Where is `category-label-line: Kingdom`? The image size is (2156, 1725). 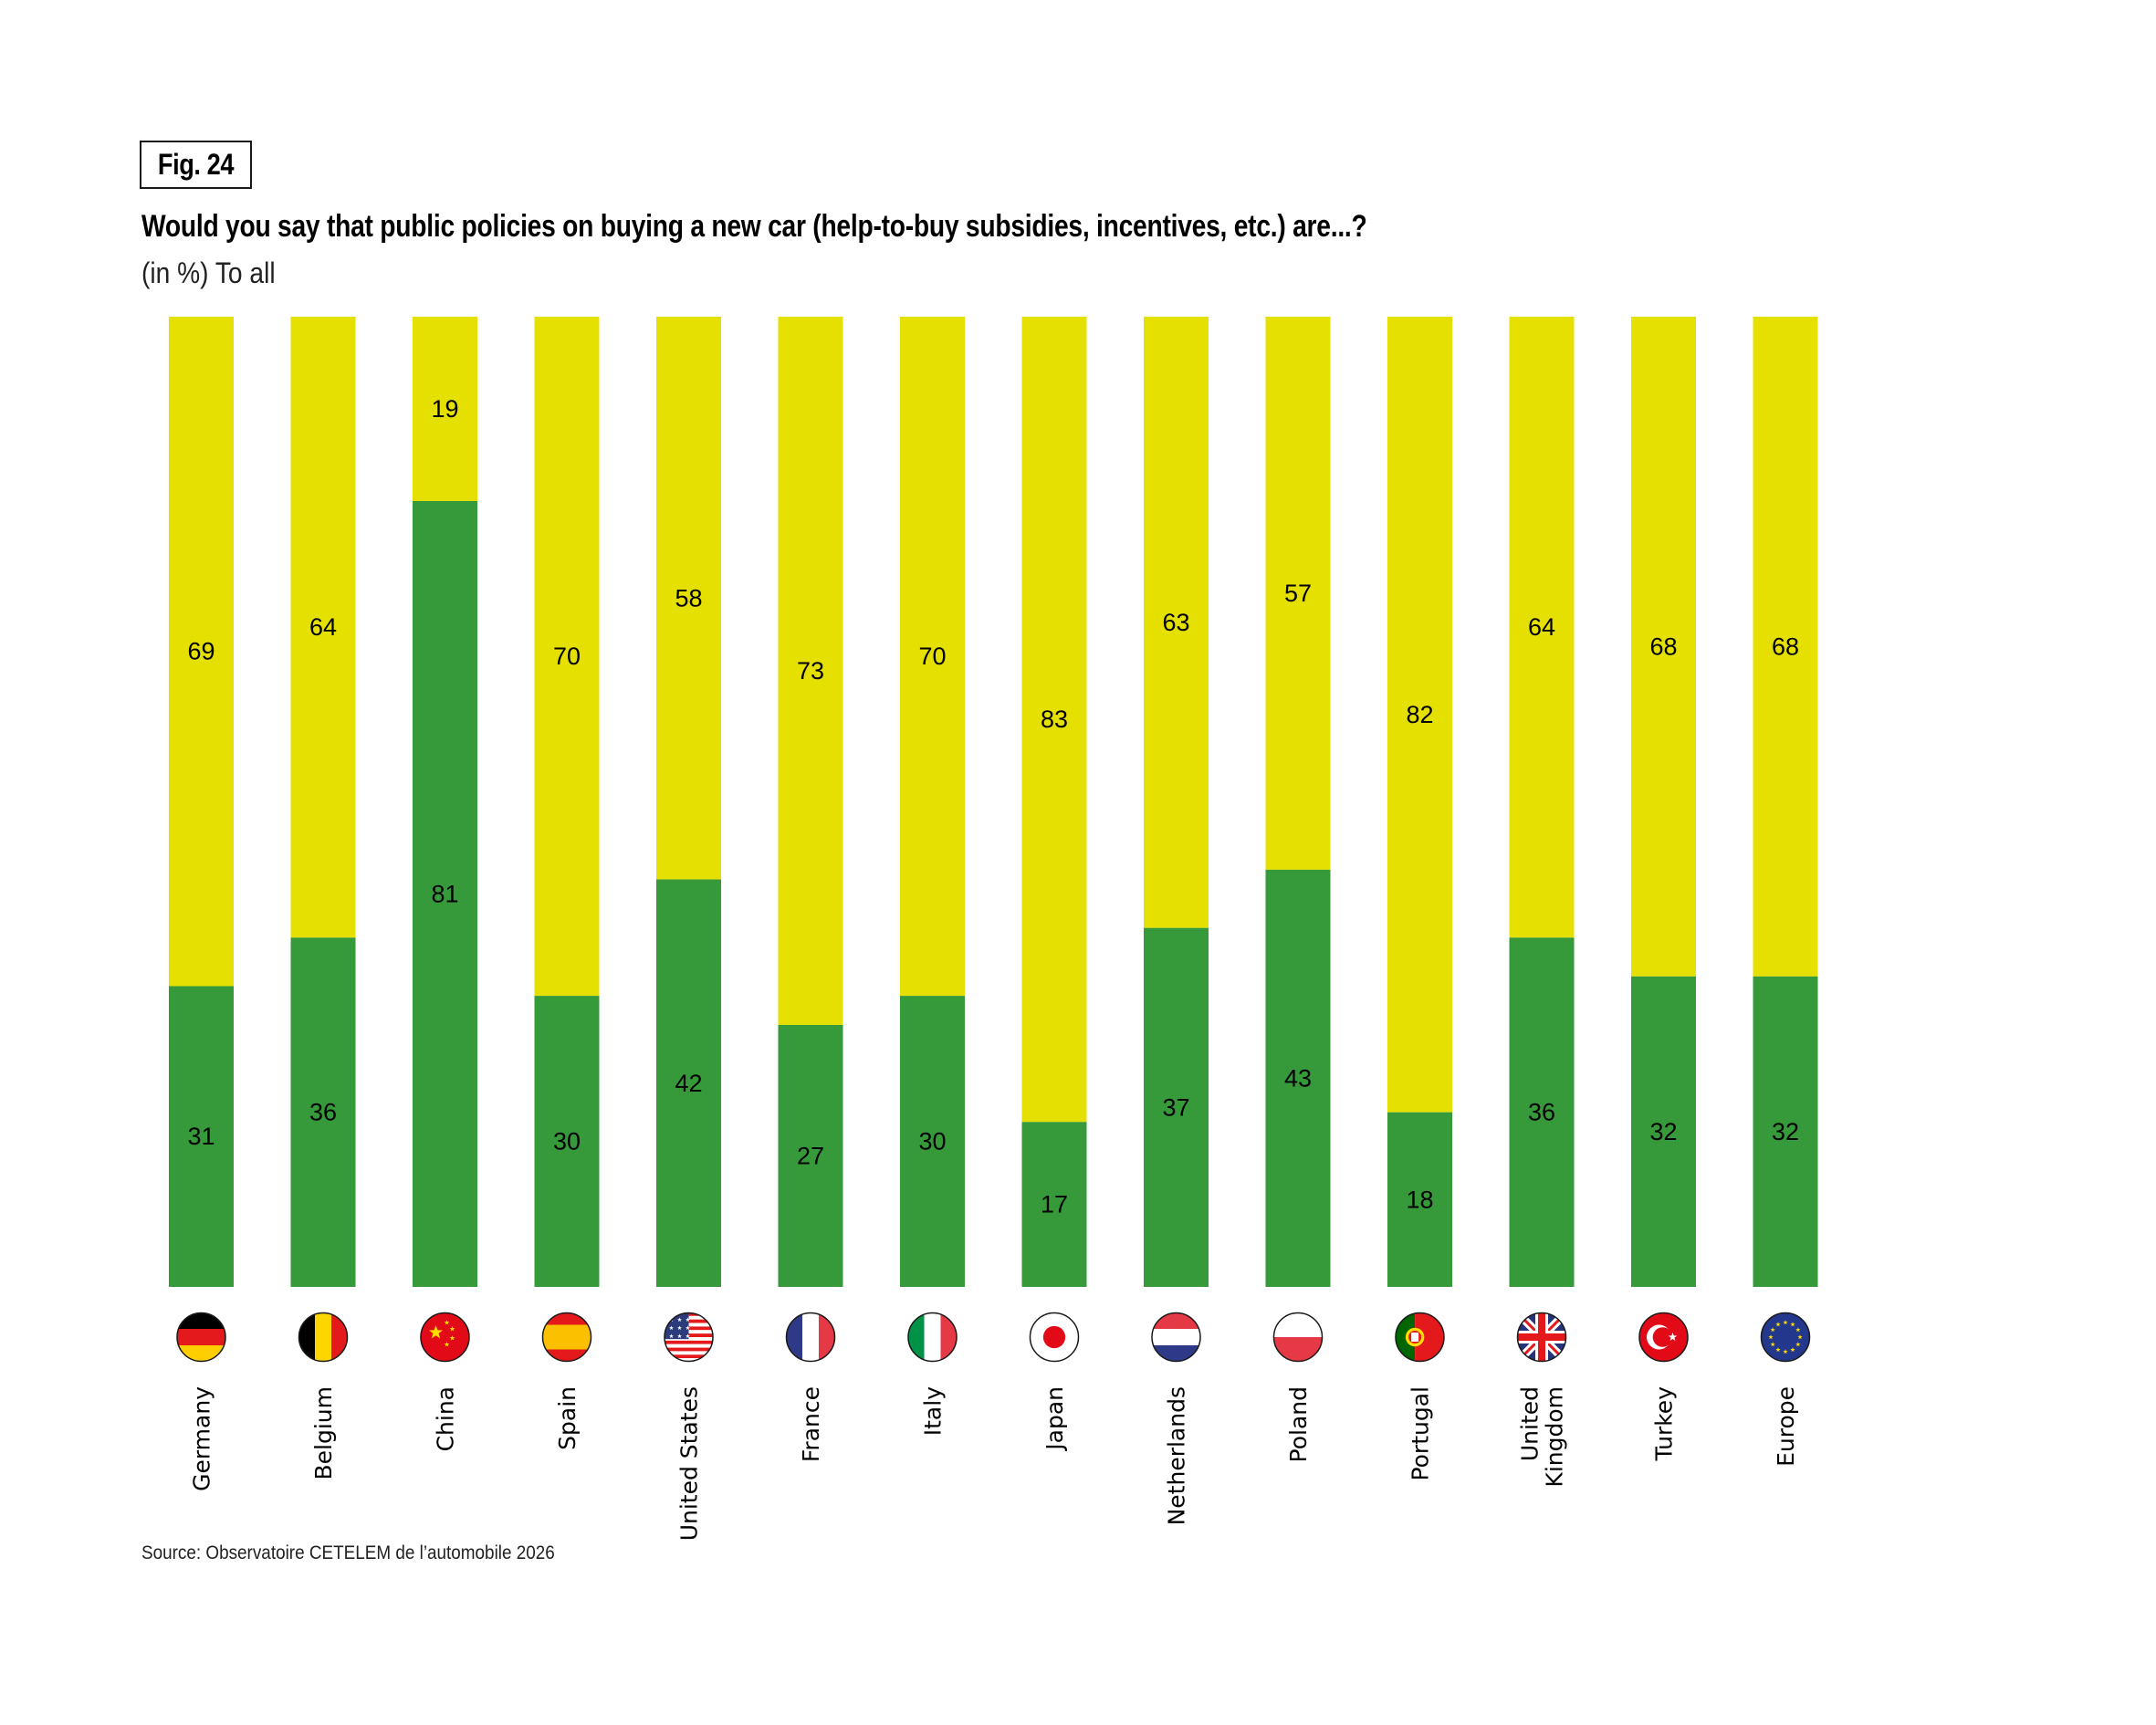 category-label-line: Kingdom is located at coordinates (1555, 1437).